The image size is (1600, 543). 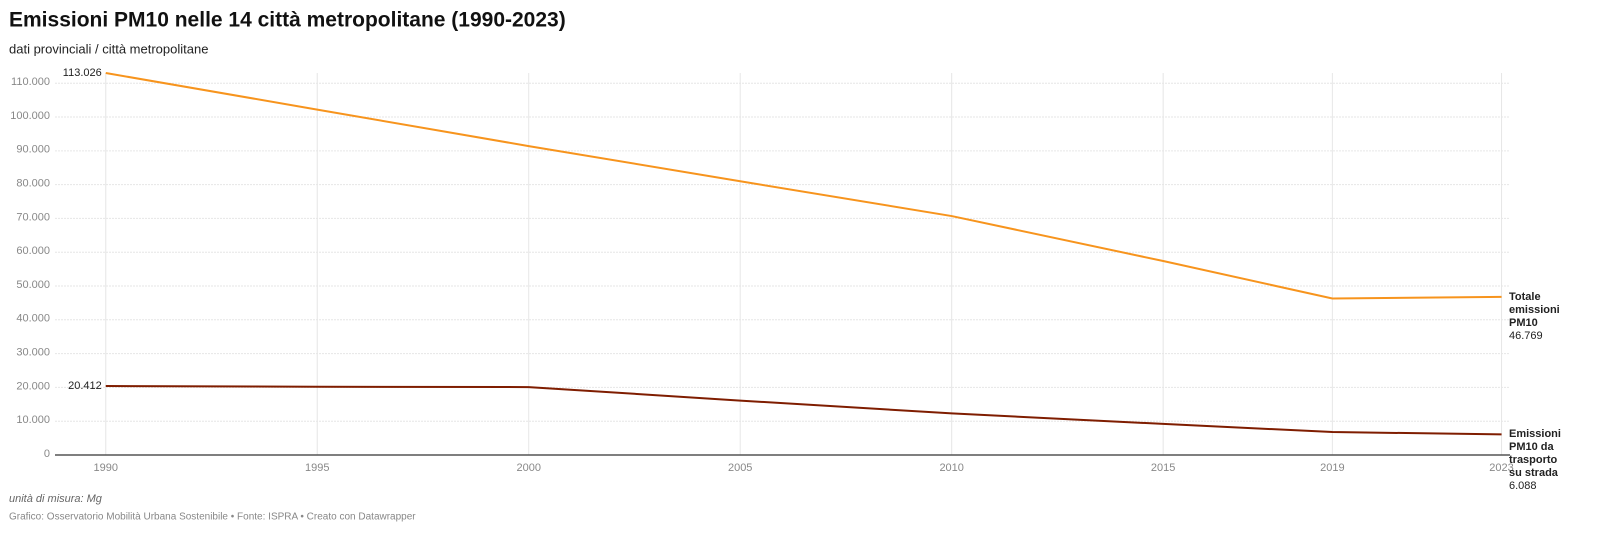 What do you see at coordinates (1535, 454) in the screenshot?
I see `series-name: Emissioni PM10 da trasporto su strada` at bounding box center [1535, 454].